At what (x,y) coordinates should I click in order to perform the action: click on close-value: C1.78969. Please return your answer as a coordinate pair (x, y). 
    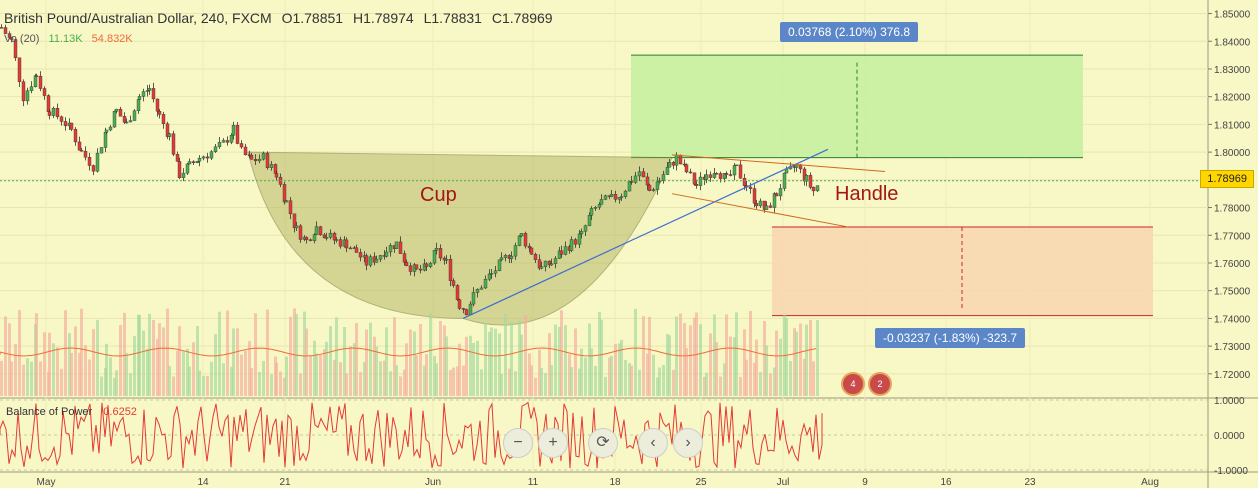
    Looking at the image, I should click on (522, 18).